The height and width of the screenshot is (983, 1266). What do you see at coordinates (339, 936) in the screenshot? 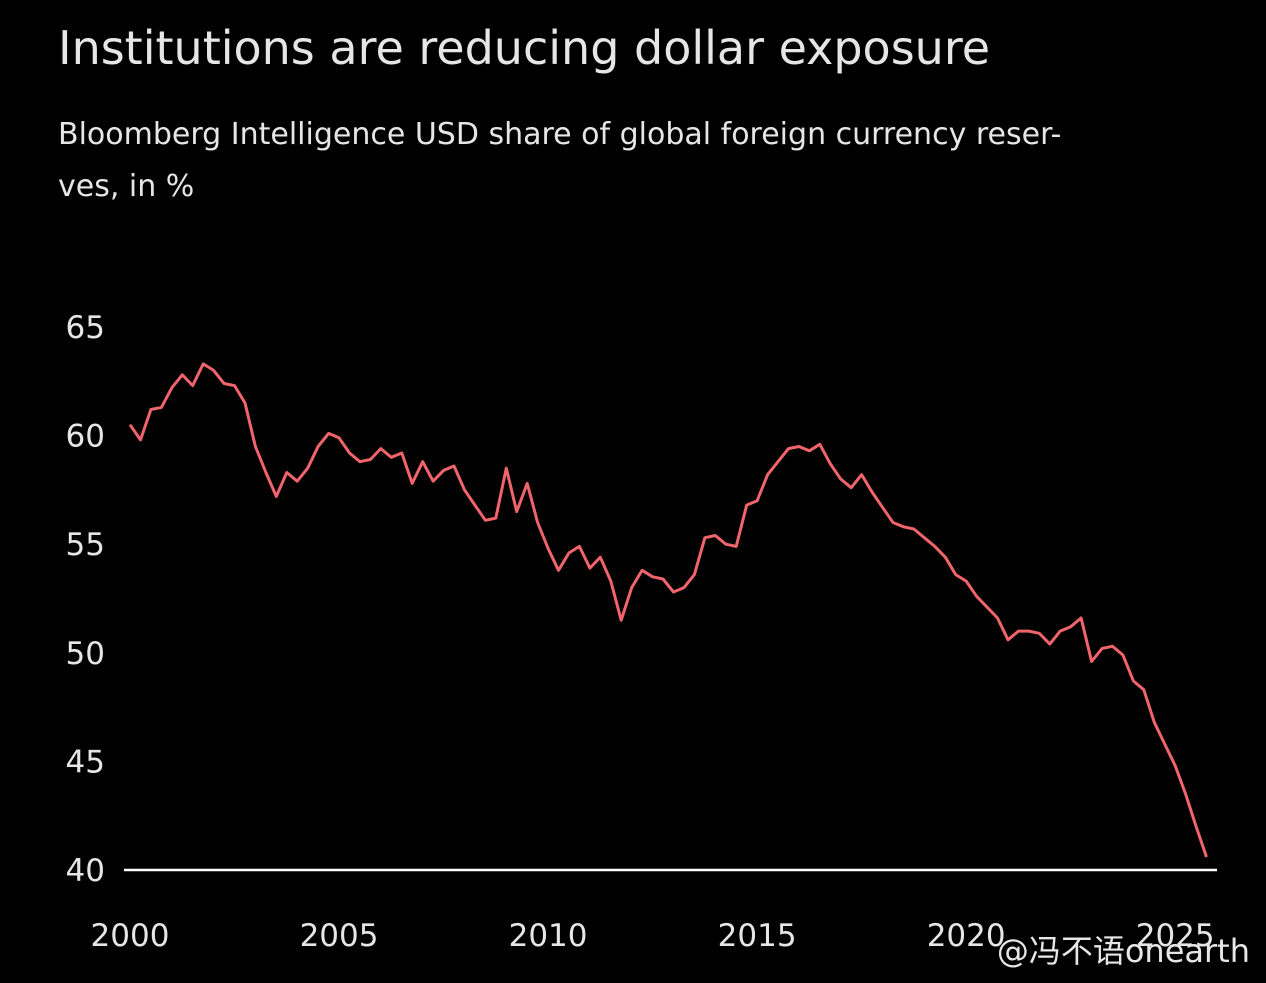
I see `x-tick-label: 2005` at bounding box center [339, 936].